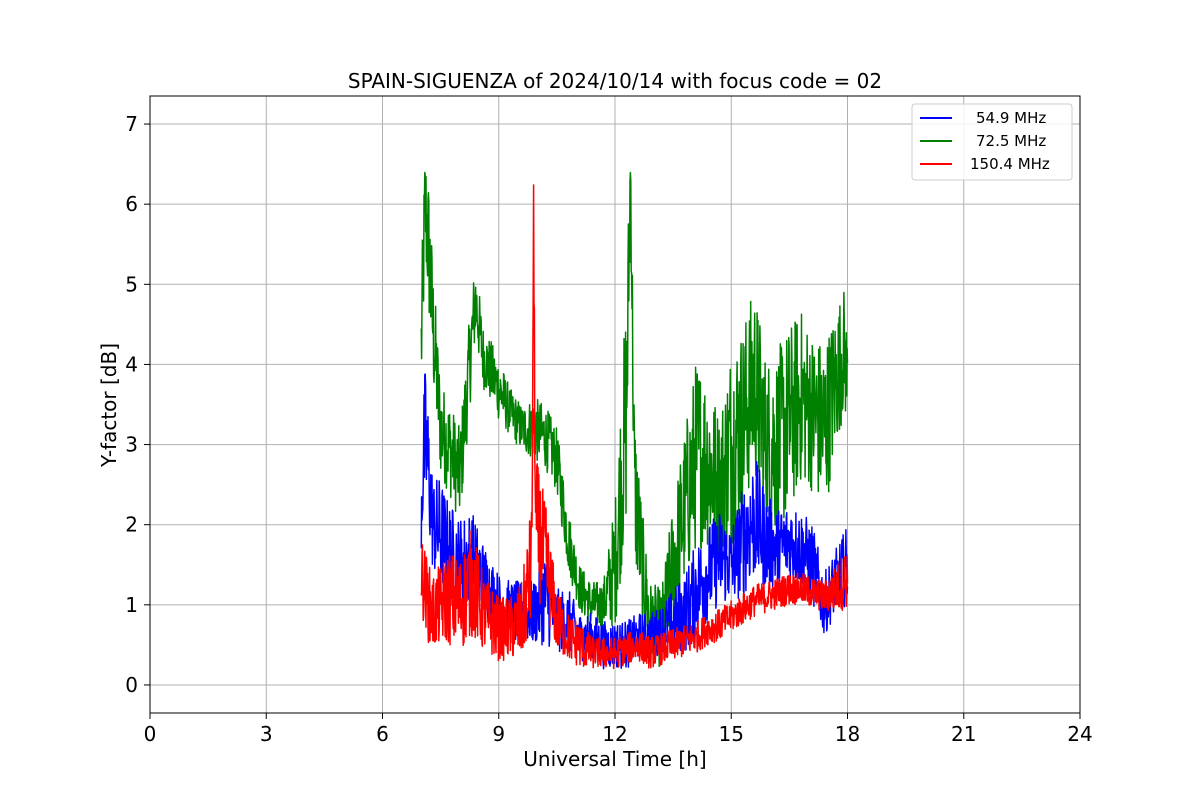 The width and height of the screenshot is (1200, 800). I want to click on x-tick-label: 18, so click(847, 734).